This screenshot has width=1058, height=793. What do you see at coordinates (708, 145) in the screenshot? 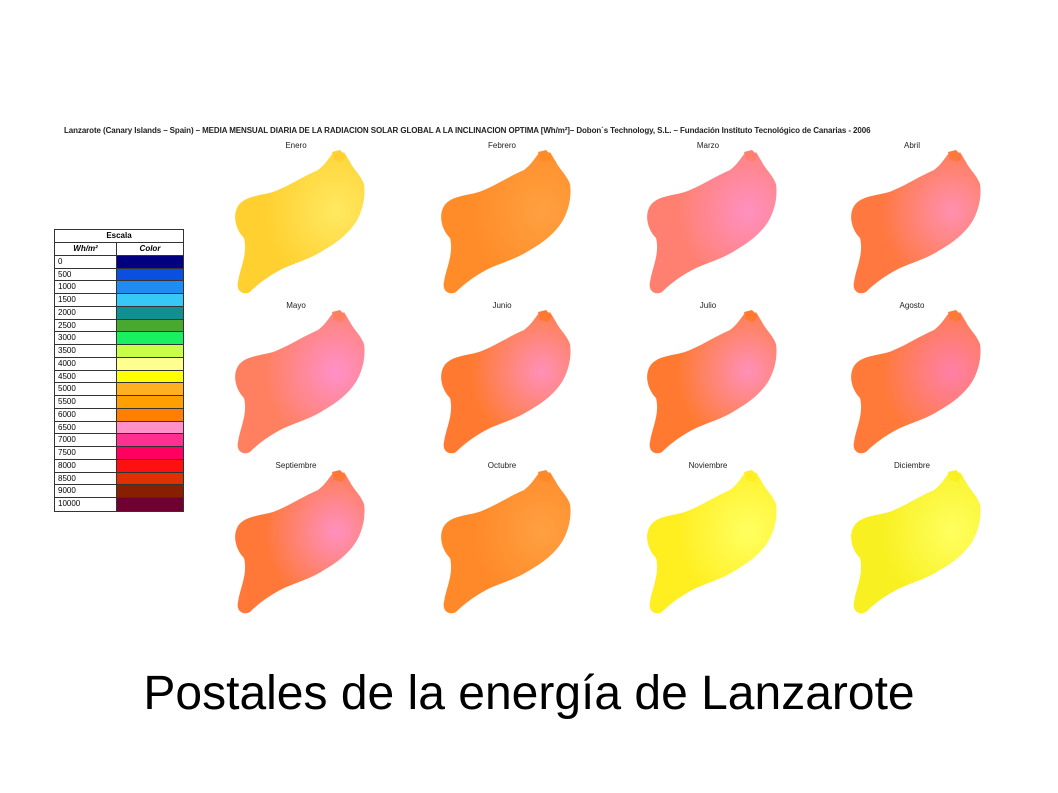
I see `month-label: Marzo` at bounding box center [708, 145].